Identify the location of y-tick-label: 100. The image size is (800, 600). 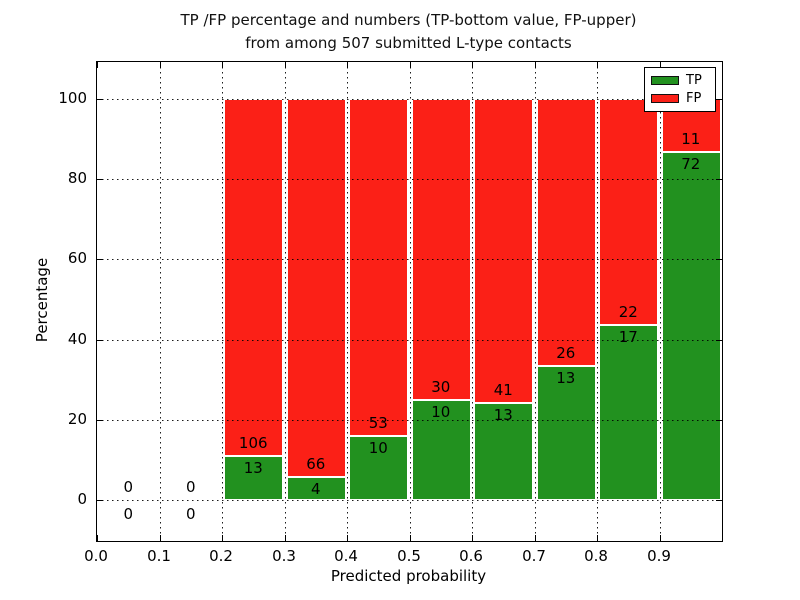
(72, 98).